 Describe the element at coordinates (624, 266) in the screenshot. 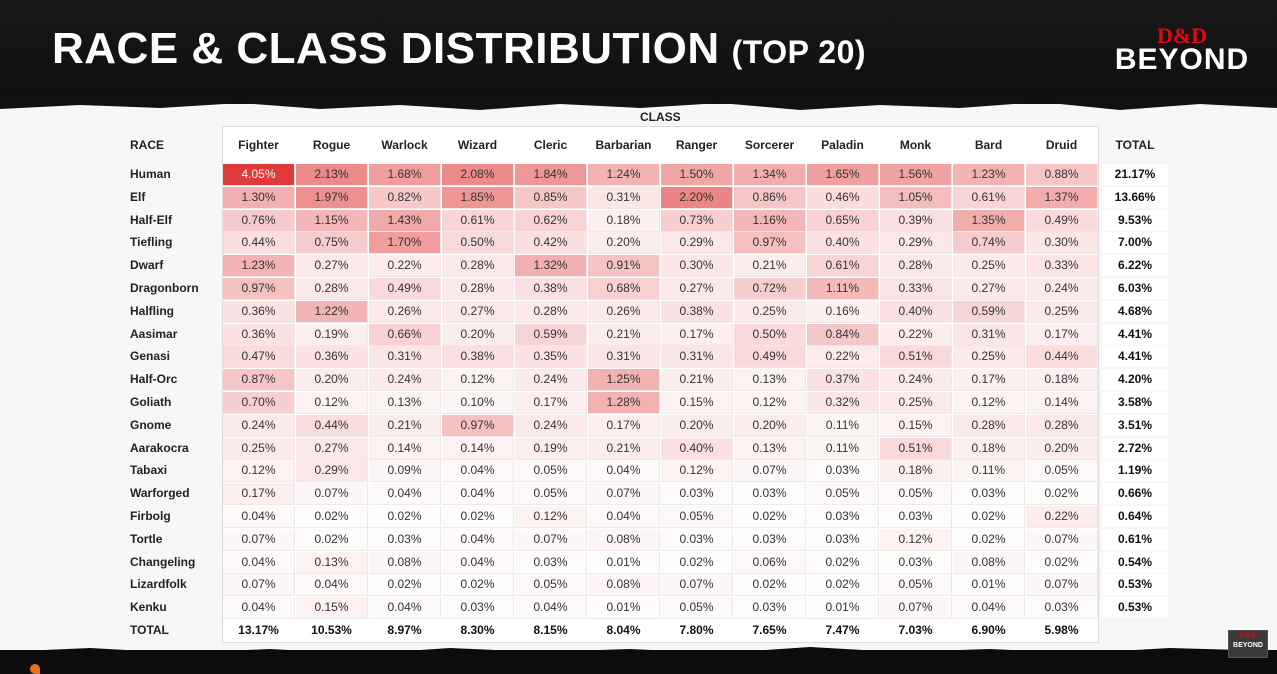

I see `heatmap-cell: 0.91%` at that location.